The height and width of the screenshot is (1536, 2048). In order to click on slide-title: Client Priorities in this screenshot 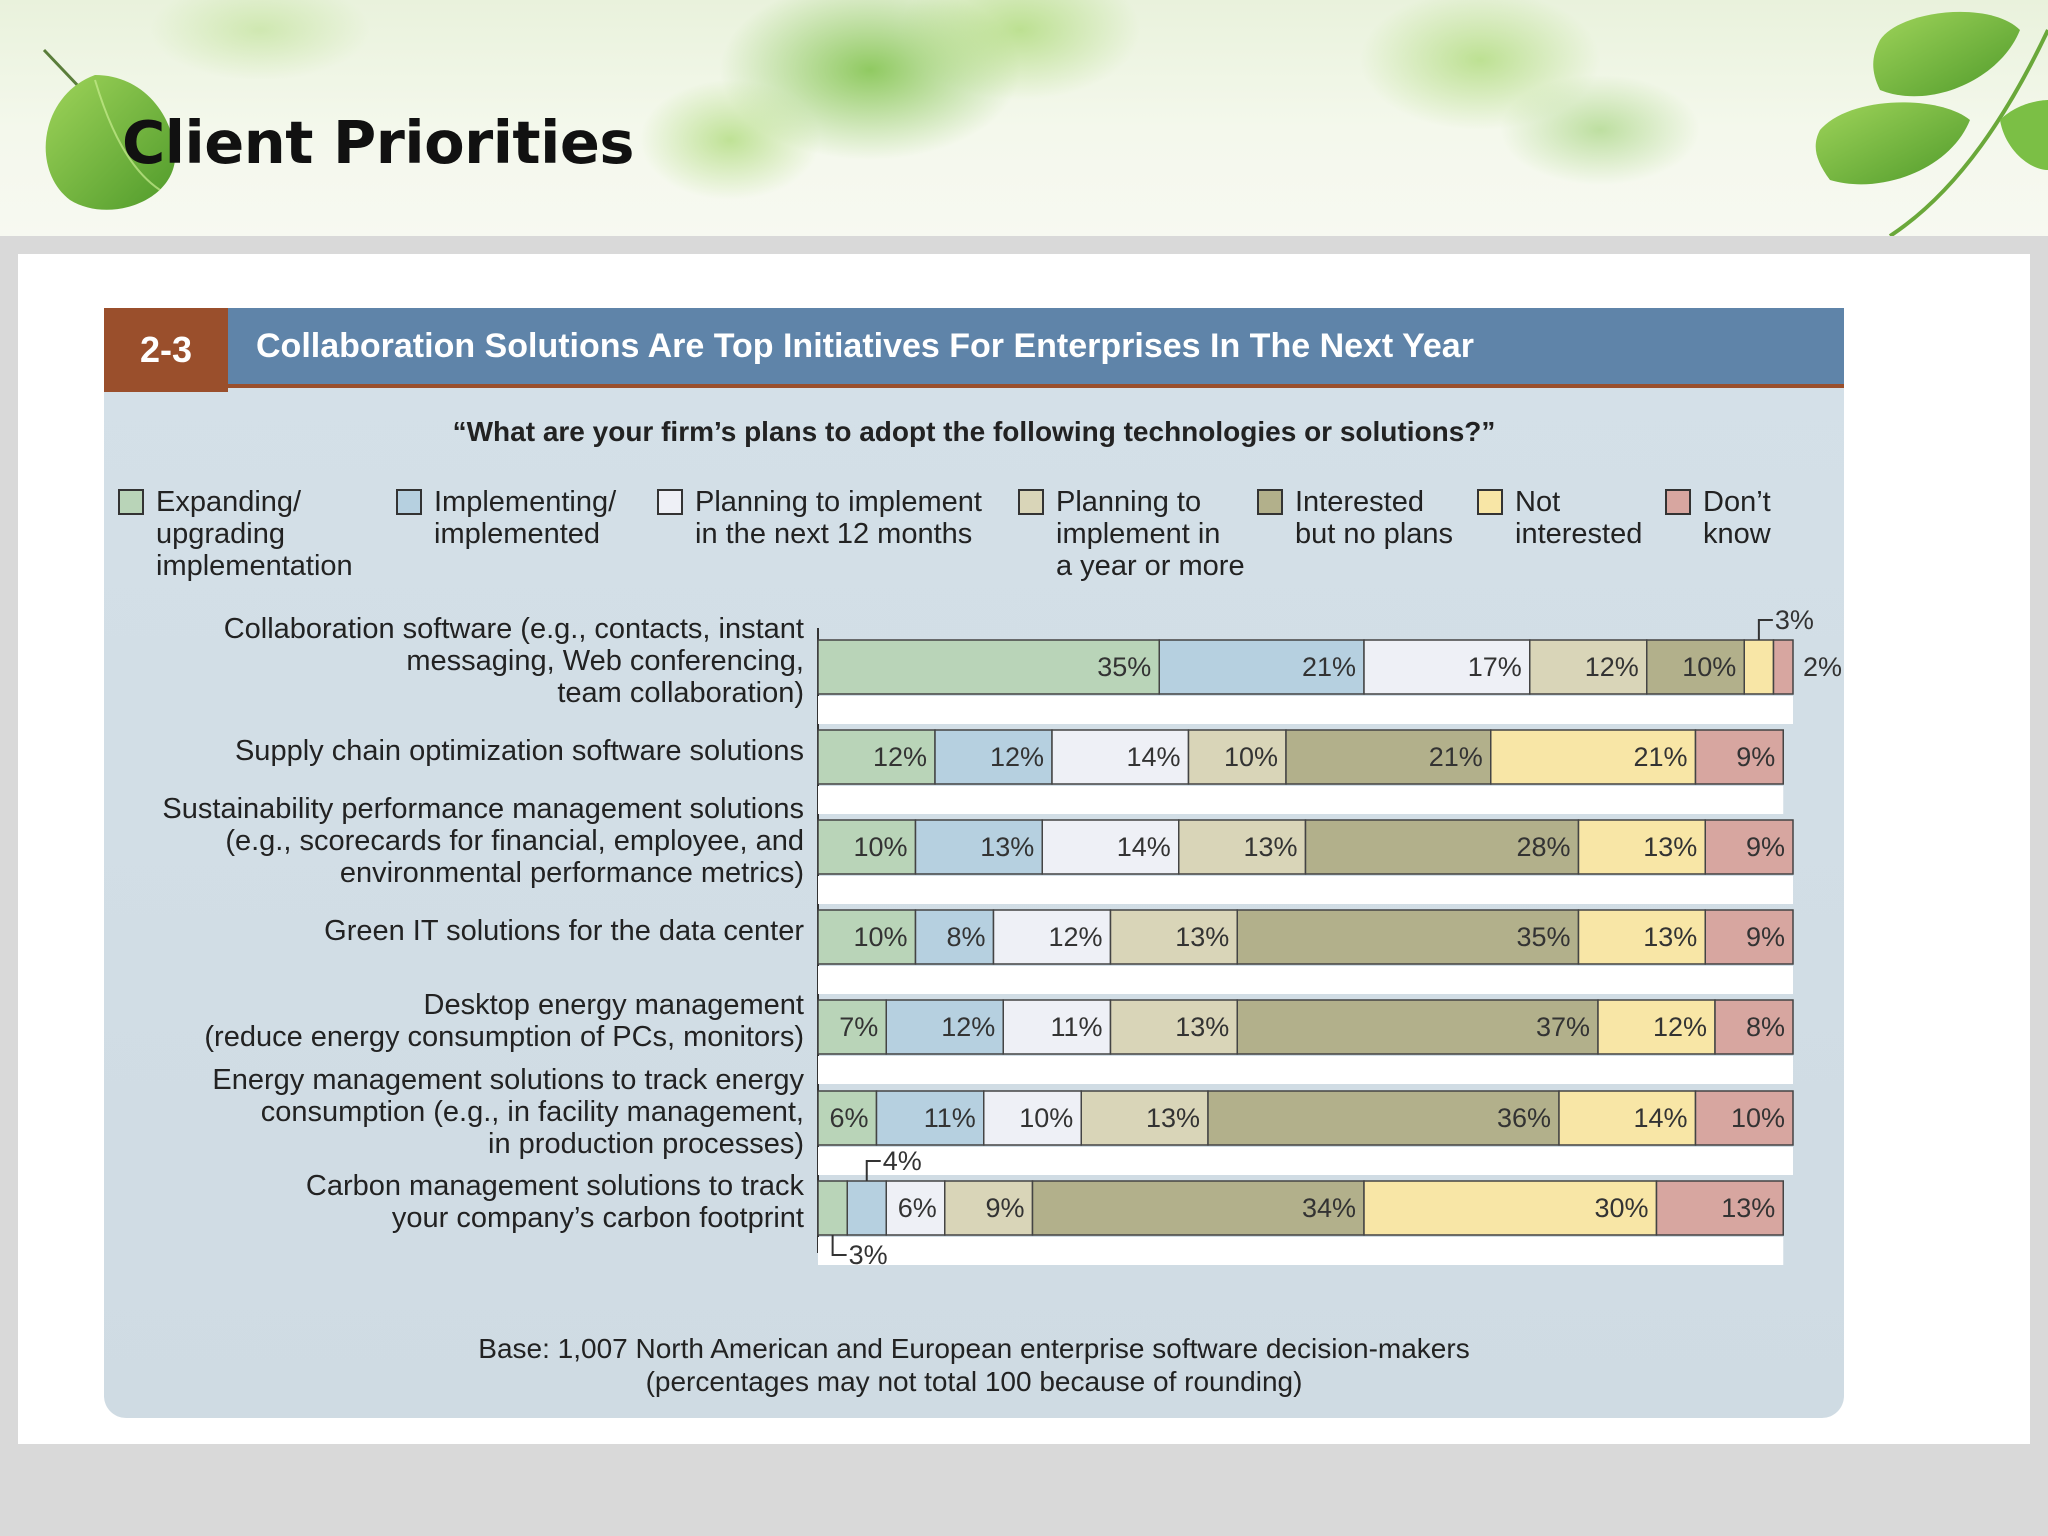, I will do `click(378, 142)`.